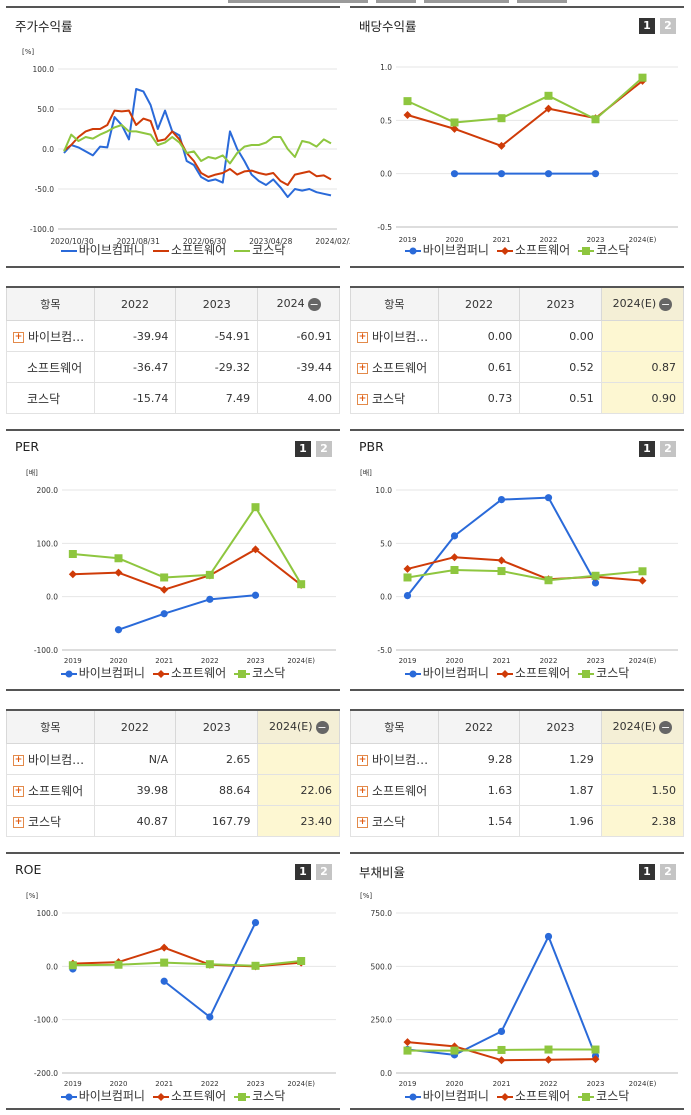  What do you see at coordinates (479, 398) in the screenshot?
I see `table-cell: 0.73` at bounding box center [479, 398].